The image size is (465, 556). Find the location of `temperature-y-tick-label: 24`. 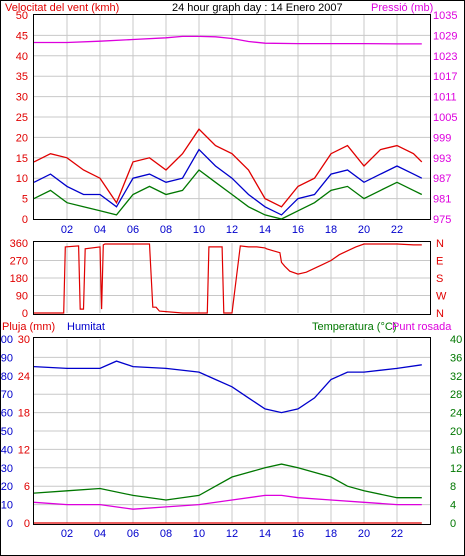

temperature-y-tick-label: 24 is located at coordinates (456, 414).